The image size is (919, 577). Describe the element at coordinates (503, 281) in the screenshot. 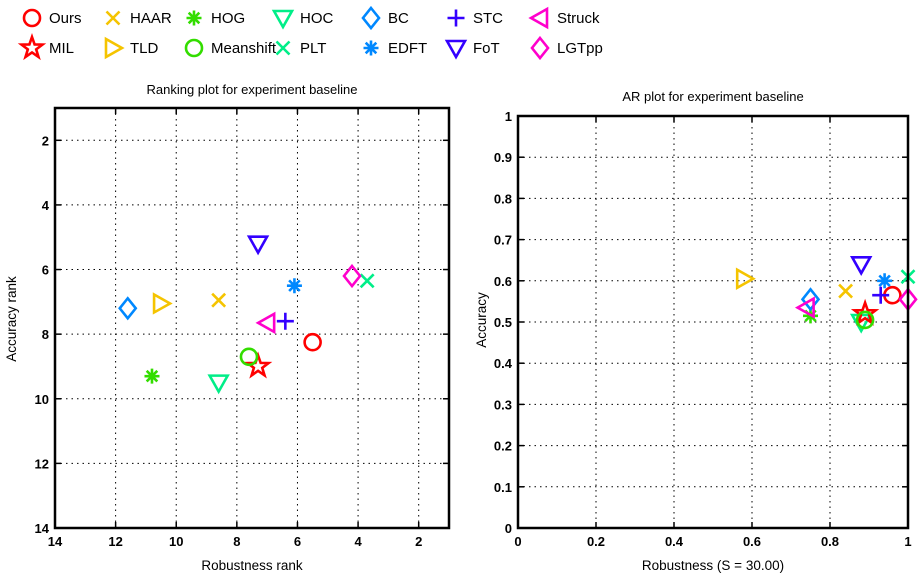

I see `y-tick-label: 0.6` at that location.